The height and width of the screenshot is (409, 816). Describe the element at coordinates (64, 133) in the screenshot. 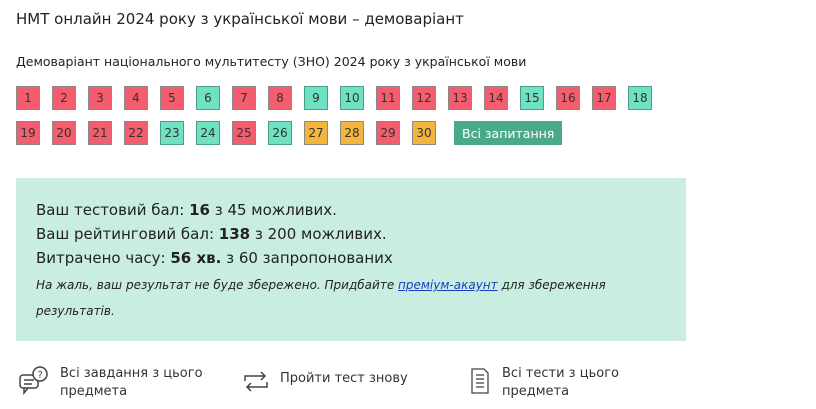

I see `question-20-button: 20` at that location.